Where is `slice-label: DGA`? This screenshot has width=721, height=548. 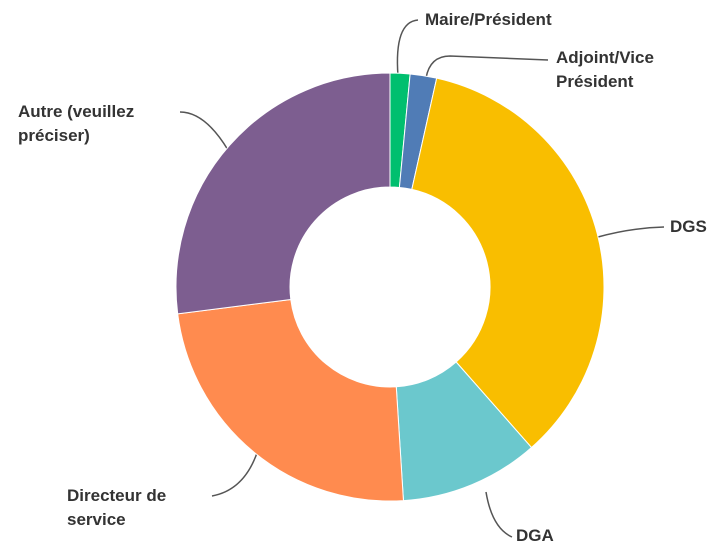 slice-label: DGA is located at coordinates (535, 535).